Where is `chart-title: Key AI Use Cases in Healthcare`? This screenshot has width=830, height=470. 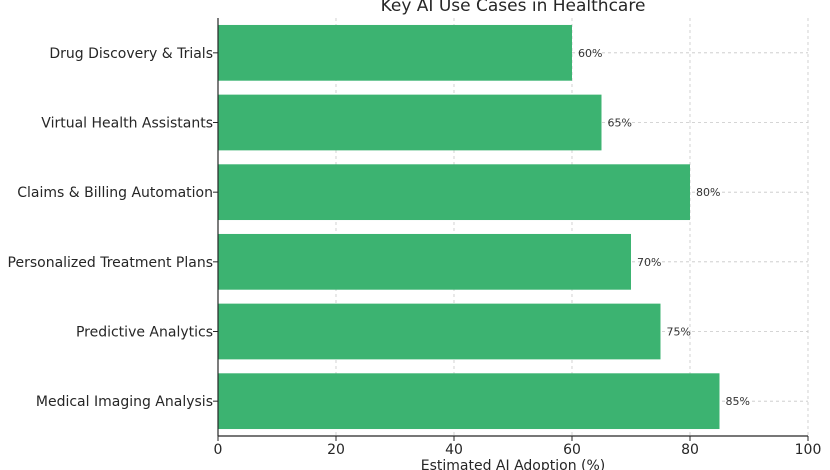 chart-title: Key AI Use Cases in Healthcare is located at coordinates (513, 8).